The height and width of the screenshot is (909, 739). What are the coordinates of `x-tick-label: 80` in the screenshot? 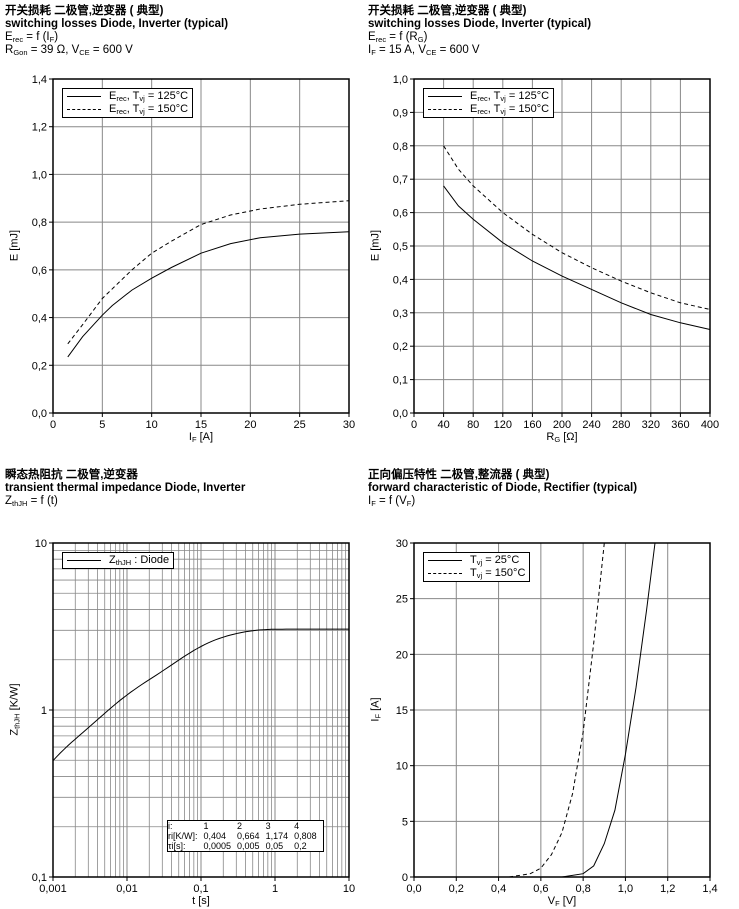 It's located at (473, 425).